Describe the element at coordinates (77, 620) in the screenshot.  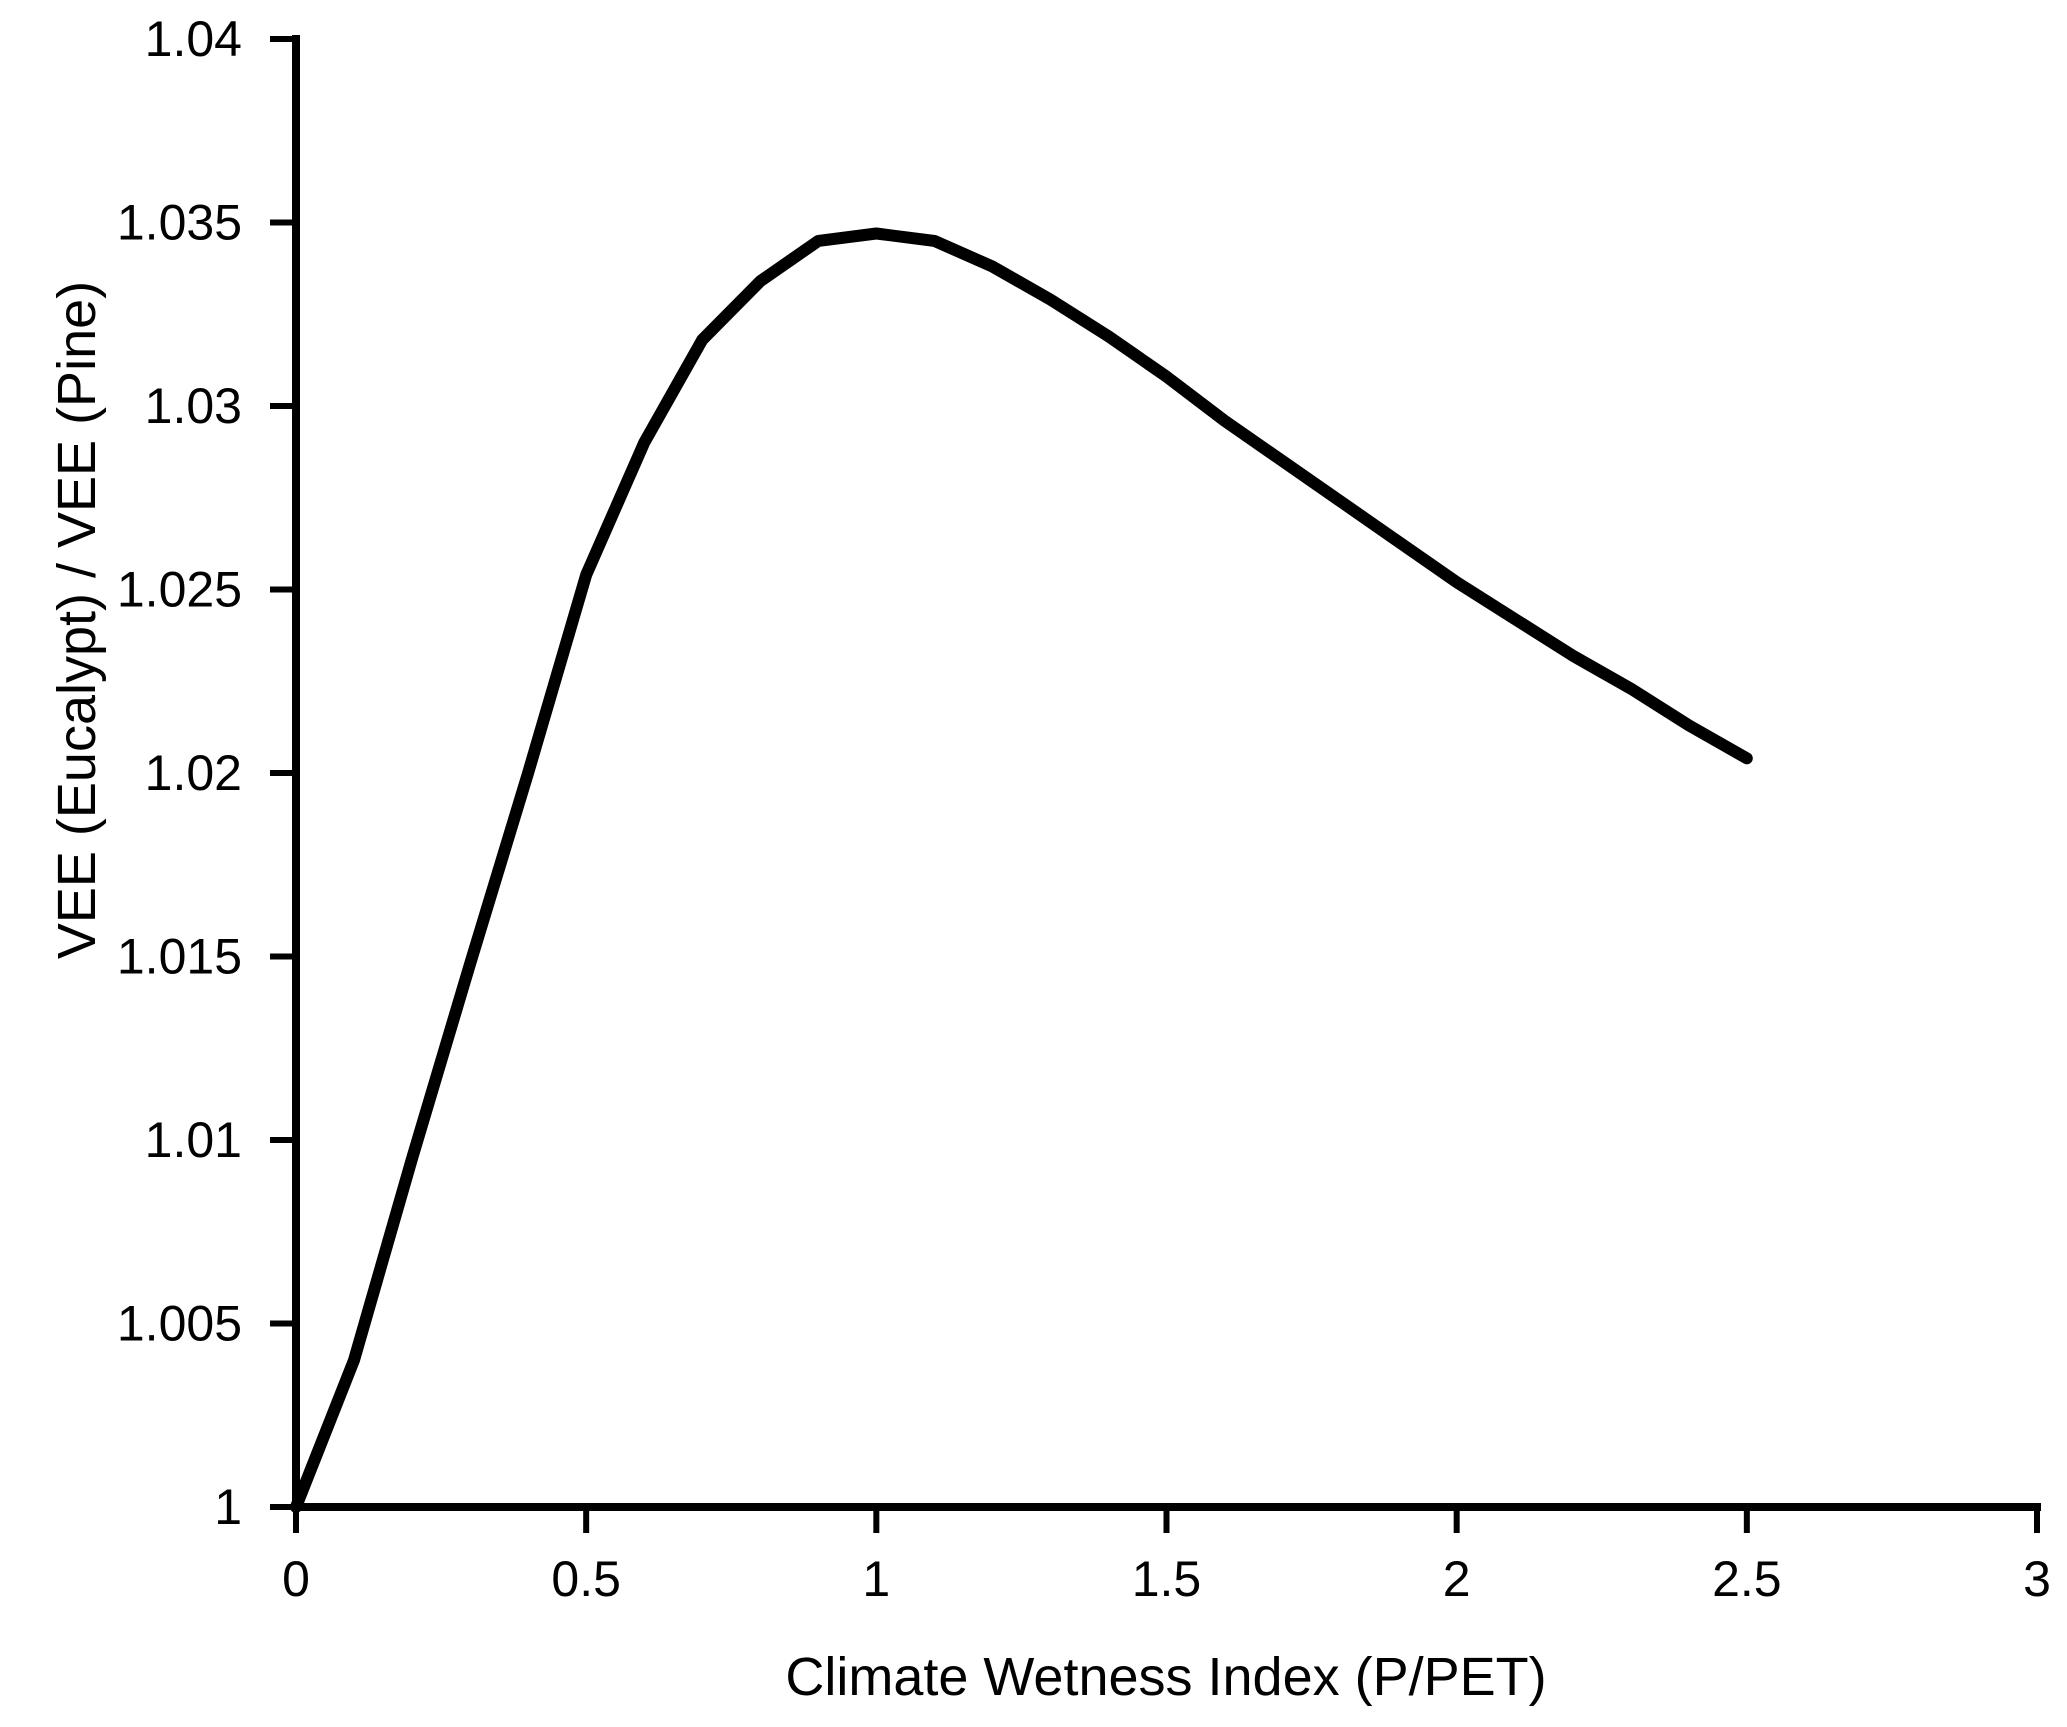
I see `y-axis-title: VEE (Eucalypt) / VEE (Pine)` at that location.